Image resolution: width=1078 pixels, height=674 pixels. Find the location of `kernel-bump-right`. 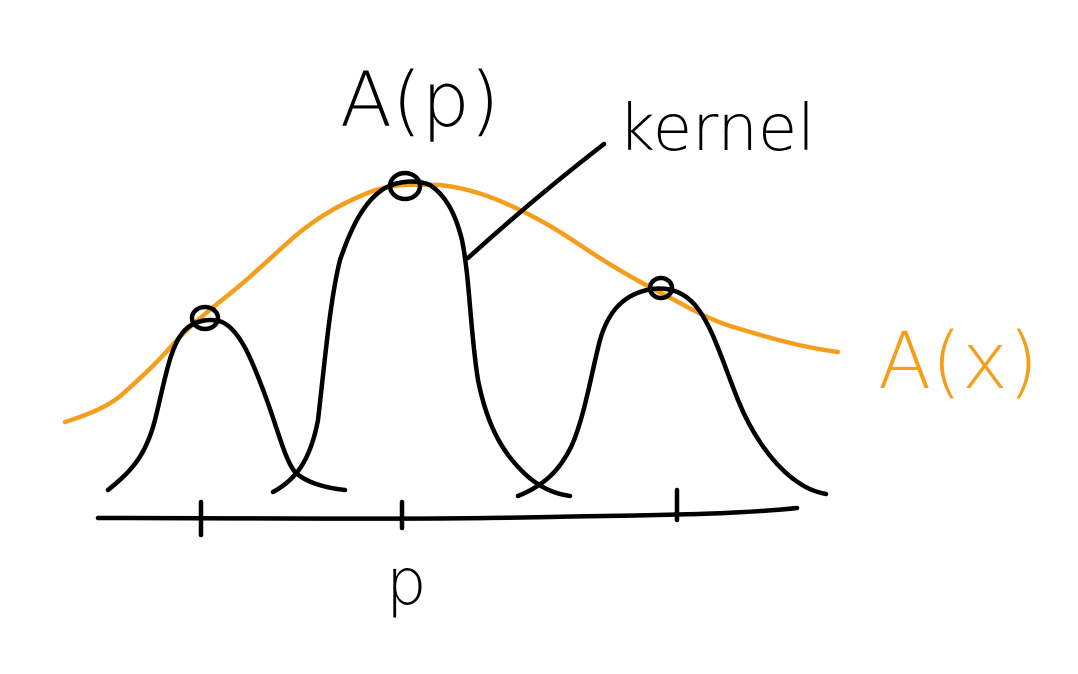

kernel-bump-right is located at coordinates (672, 392).